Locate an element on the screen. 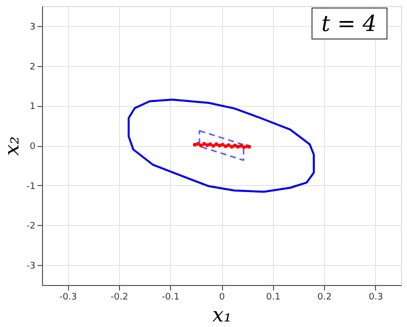 This screenshot has width=407, height=327. y-tick-label: -3 is located at coordinates (31, 267).